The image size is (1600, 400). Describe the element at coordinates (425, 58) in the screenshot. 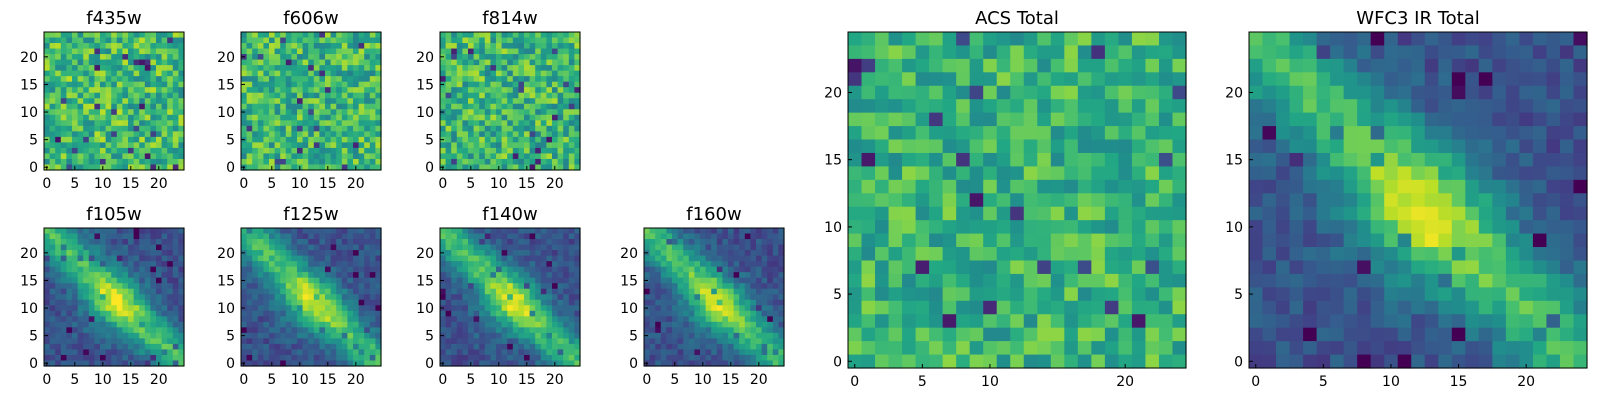

I see `y-tick-label: 20` at that location.